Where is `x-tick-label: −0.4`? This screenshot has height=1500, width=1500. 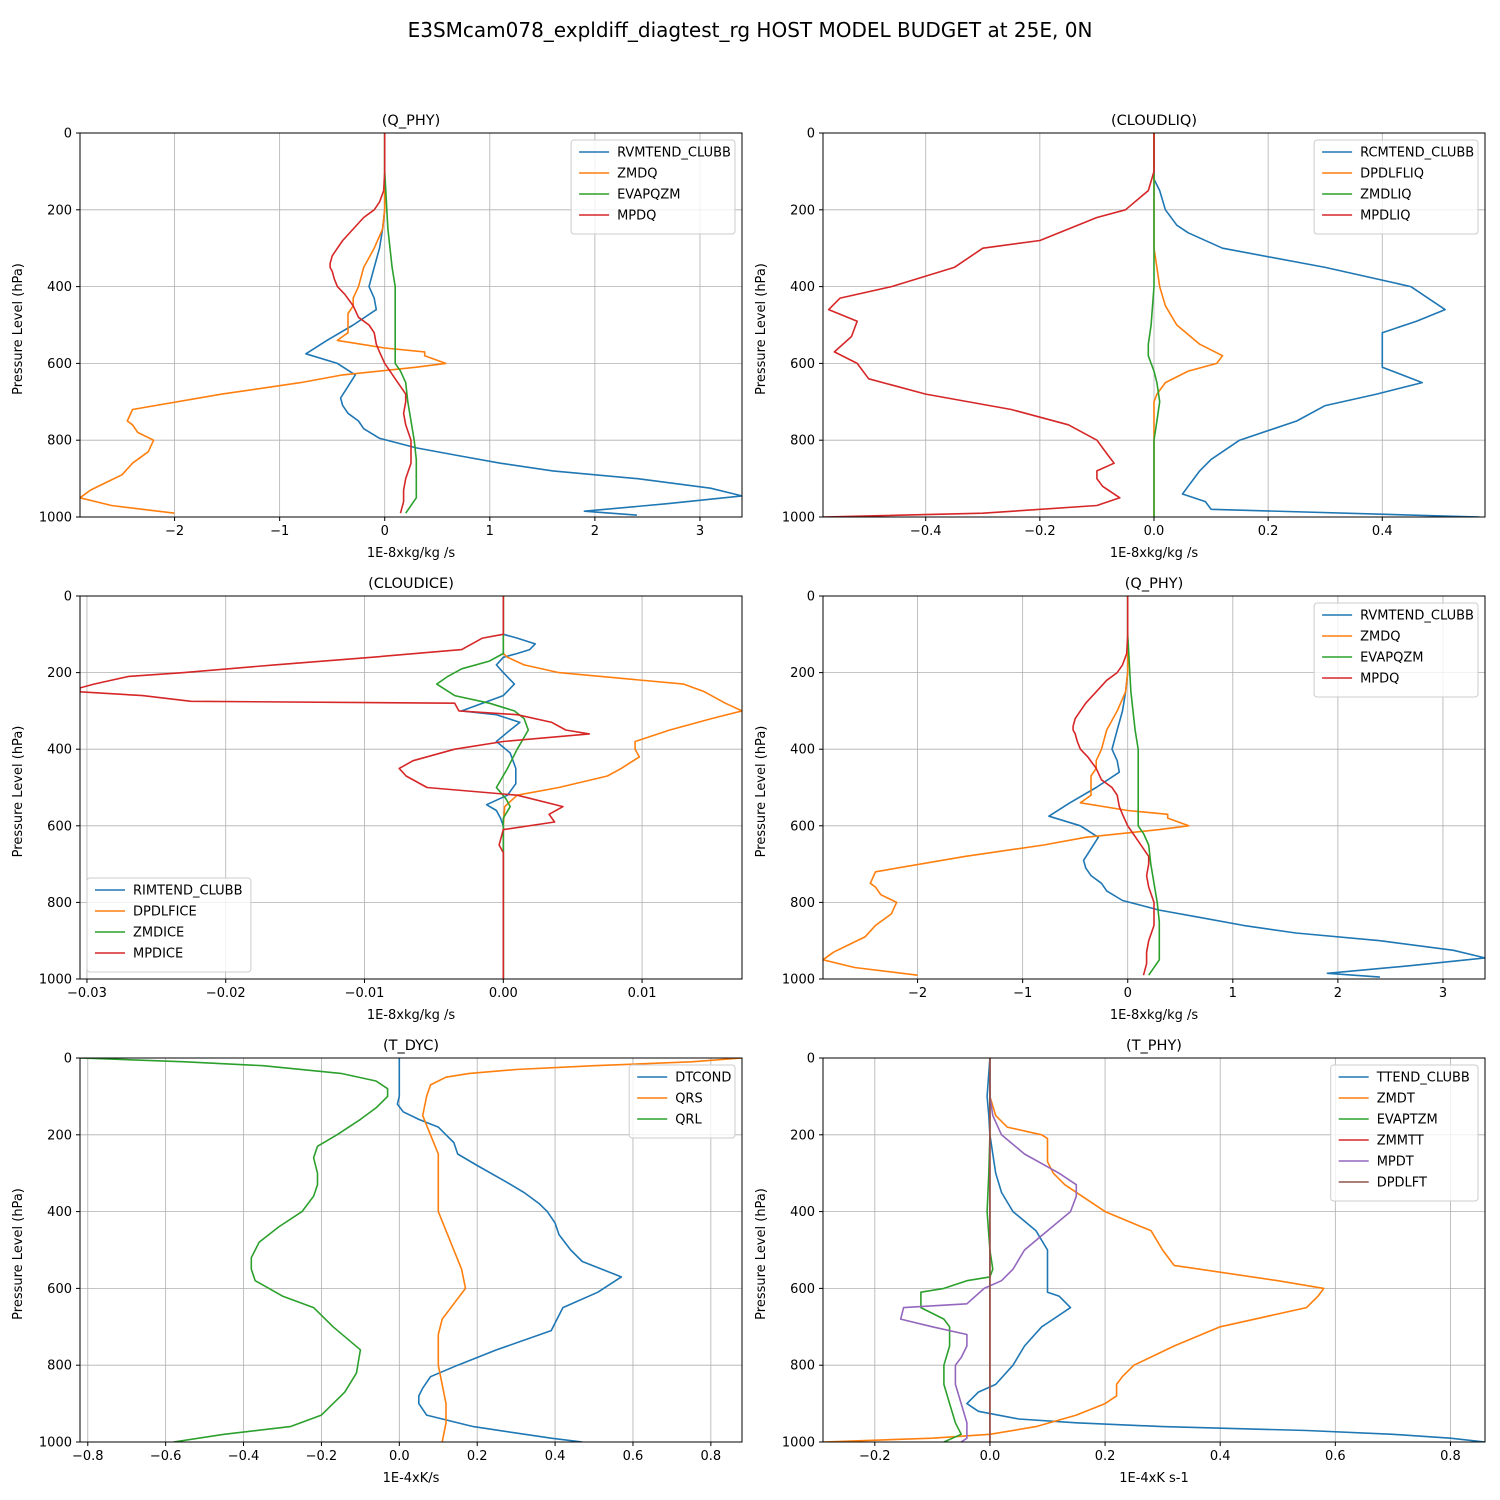 x-tick-label: −0.4 is located at coordinates (926, 531).